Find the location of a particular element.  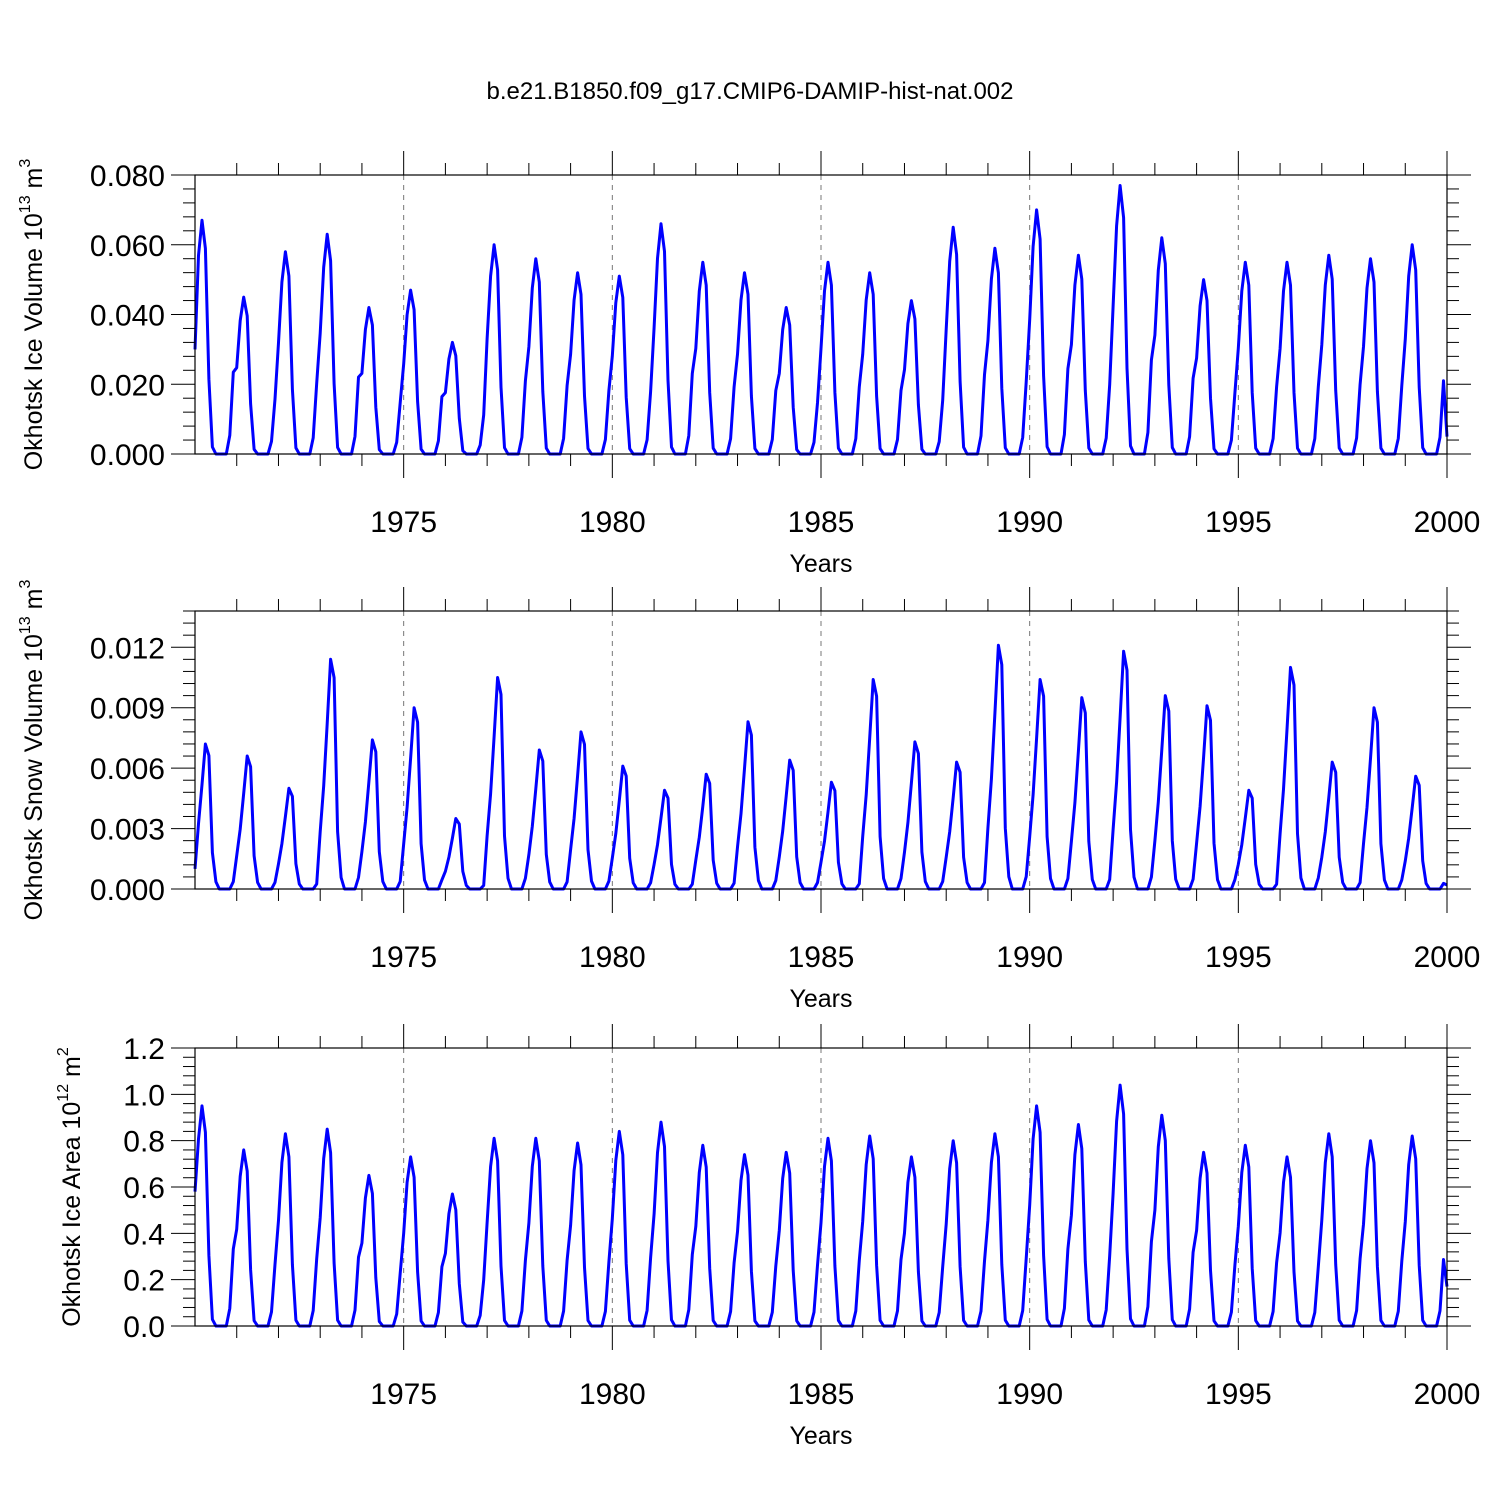

y-axis-label-part: 12 is located at coordinates (63, 1093).